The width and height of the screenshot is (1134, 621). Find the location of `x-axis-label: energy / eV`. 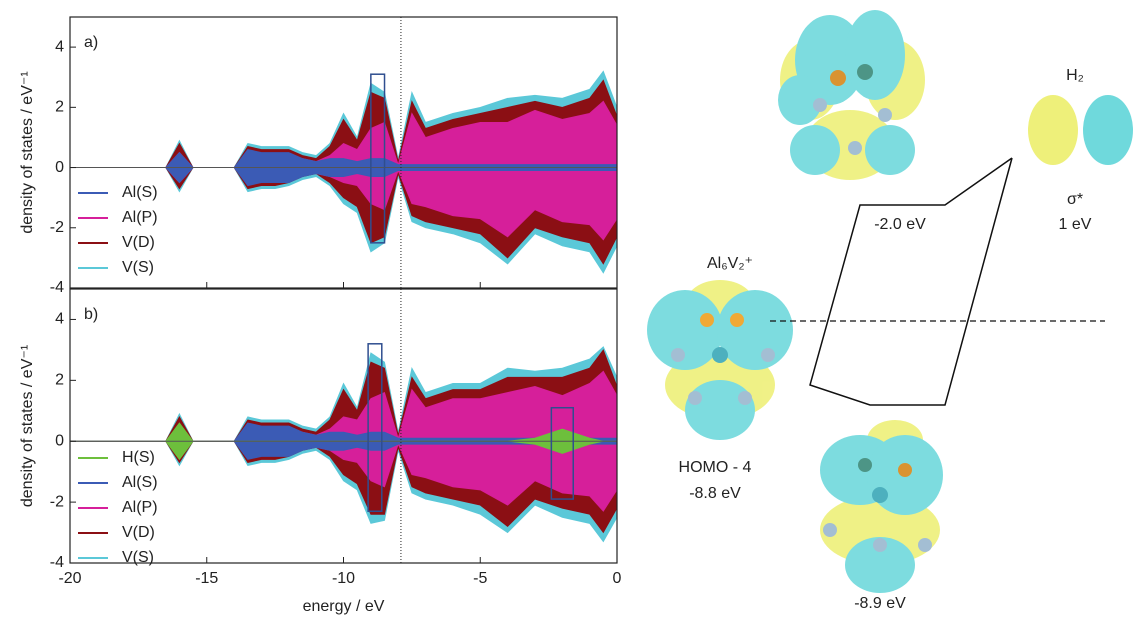

x-axis-label: energy / eV is located at coordinates (344, 606).